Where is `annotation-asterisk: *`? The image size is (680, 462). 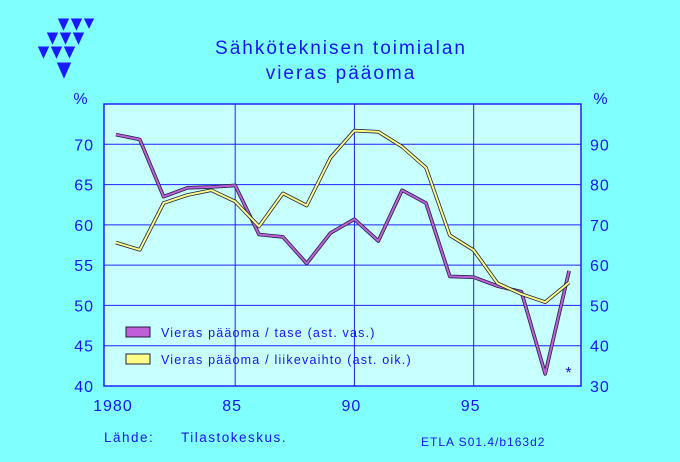 annotation-asterisk: * is located at coordinates (568, 373).